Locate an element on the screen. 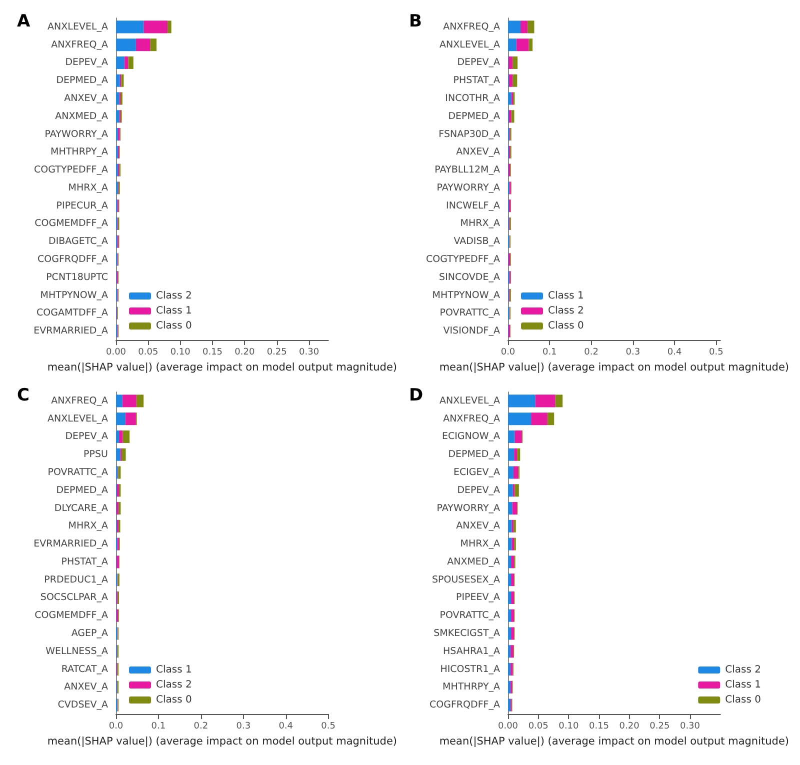 The width and height of the screenshot is (800, 765). x-tick-label: 0.2 is located at coordinates (201, 727).